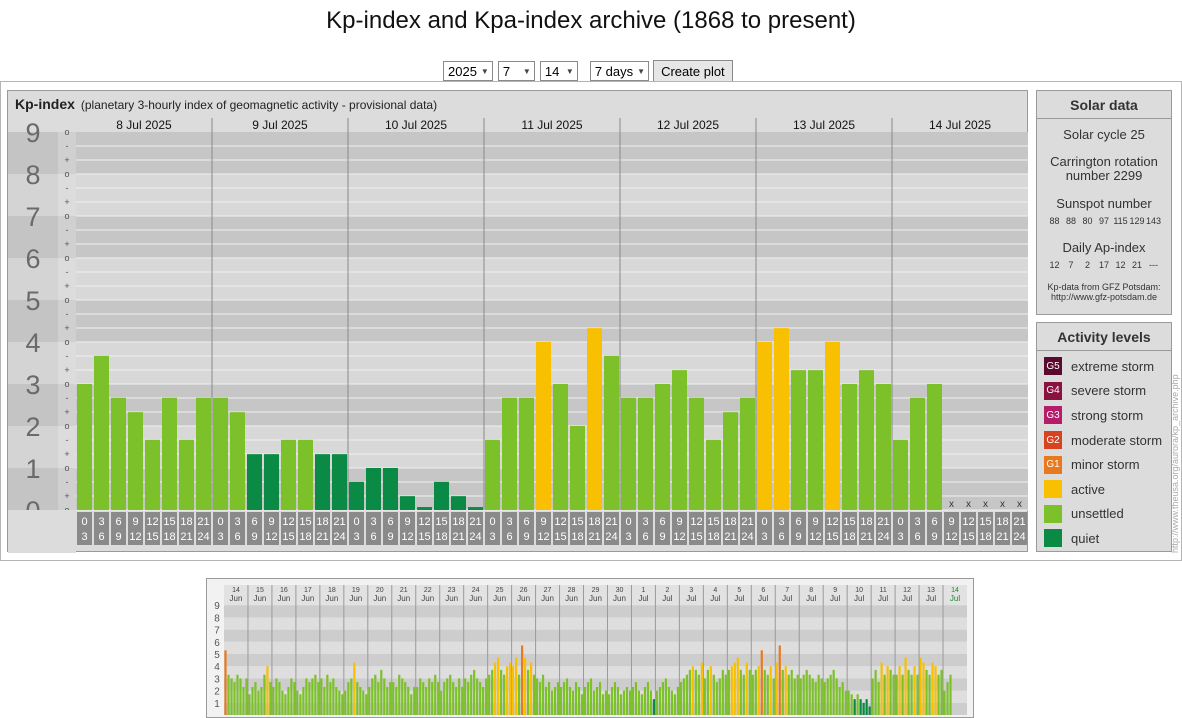 The height and width of the screenshot is (718, 1182). What do you see at coordinates (66, 342) in the screenshot?
I see `sub-tick-label: o` at bounding box center [66, 342].